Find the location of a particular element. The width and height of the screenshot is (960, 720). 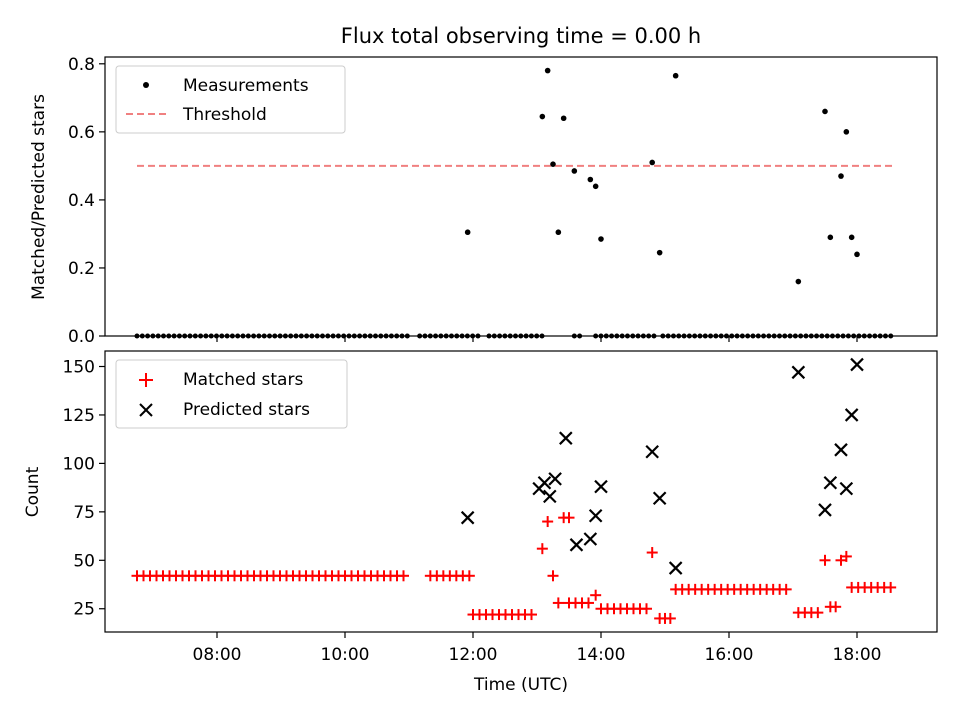

bottom-y-tick-label: 125 is located at coordinates (79, 416).